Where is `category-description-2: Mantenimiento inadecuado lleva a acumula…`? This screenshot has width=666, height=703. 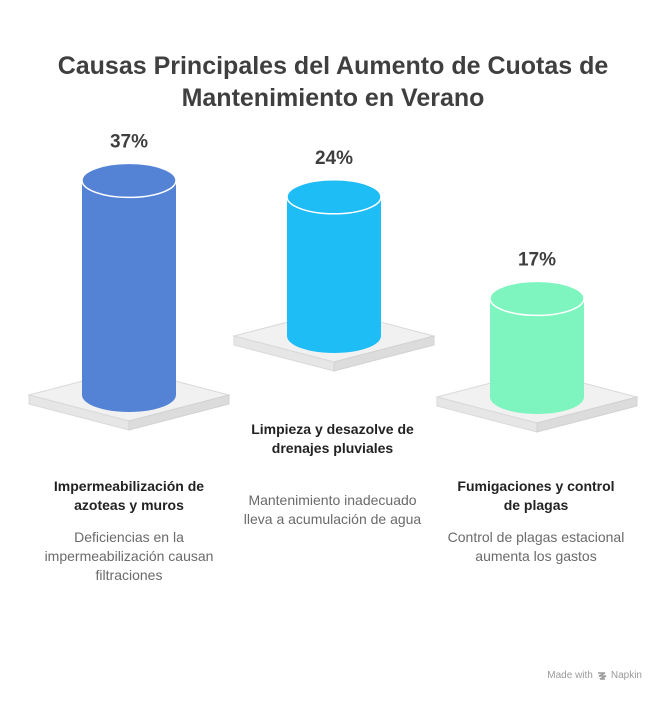
category-description-2: Mantenimiento inadecuado lleva a acumula… is located at coordinates (332, 509).